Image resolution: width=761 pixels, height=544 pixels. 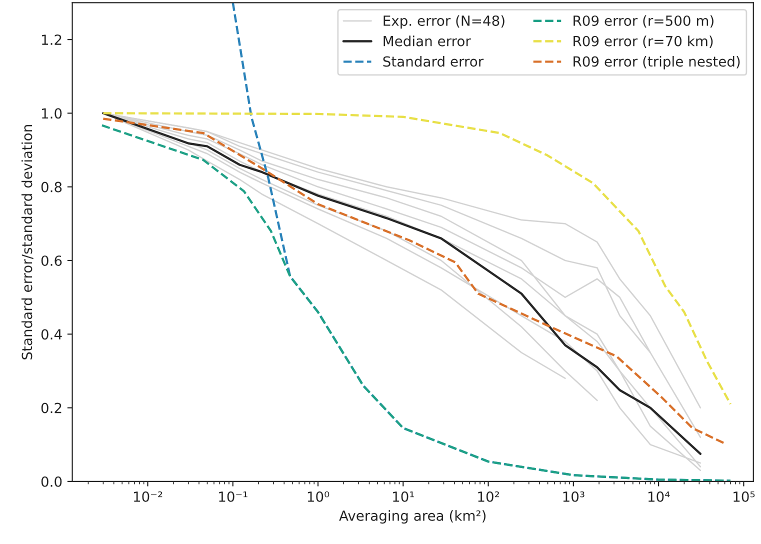 I want to click on x-tick-label: 10², so click(x=489, y=496).